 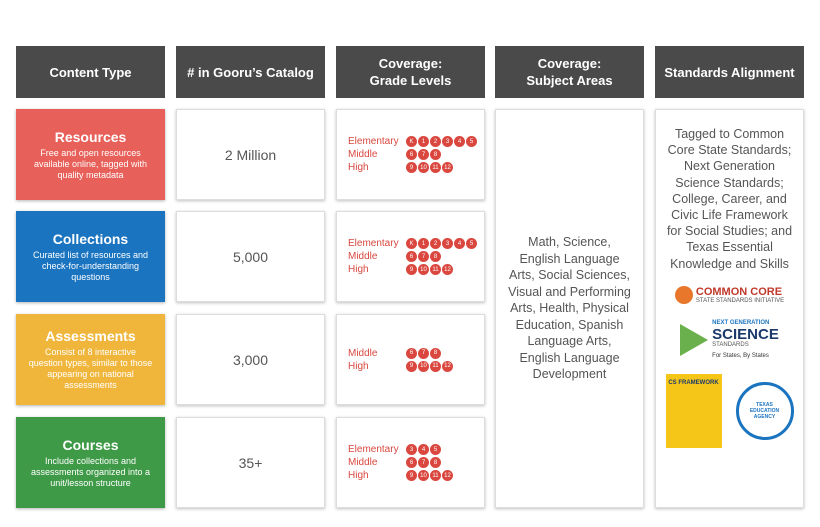 What do you see at coordinates (90, 136) in the screenshot?
I see `card-title: Resources` at bounding box center [90, 136].